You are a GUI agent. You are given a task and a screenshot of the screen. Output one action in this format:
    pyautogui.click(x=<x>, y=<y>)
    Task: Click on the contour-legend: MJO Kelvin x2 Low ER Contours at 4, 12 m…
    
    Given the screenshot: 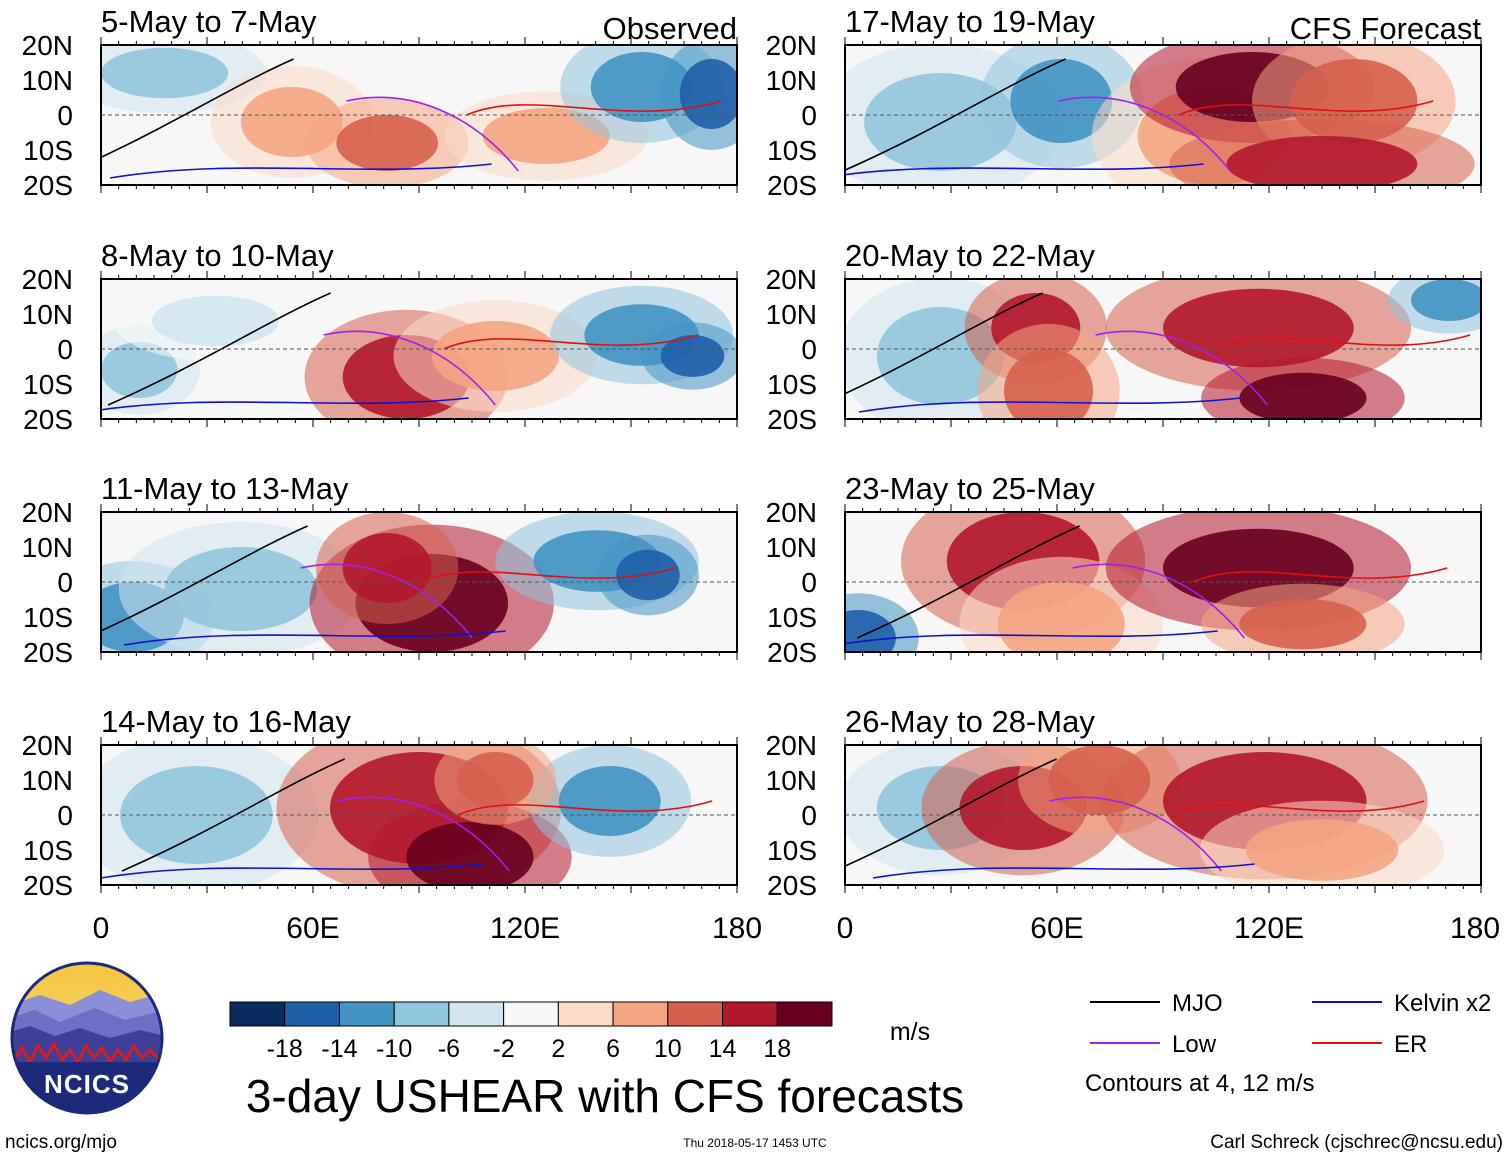 What is the action you would take?
    pyautogui.click(x=1288, y=1043)
    